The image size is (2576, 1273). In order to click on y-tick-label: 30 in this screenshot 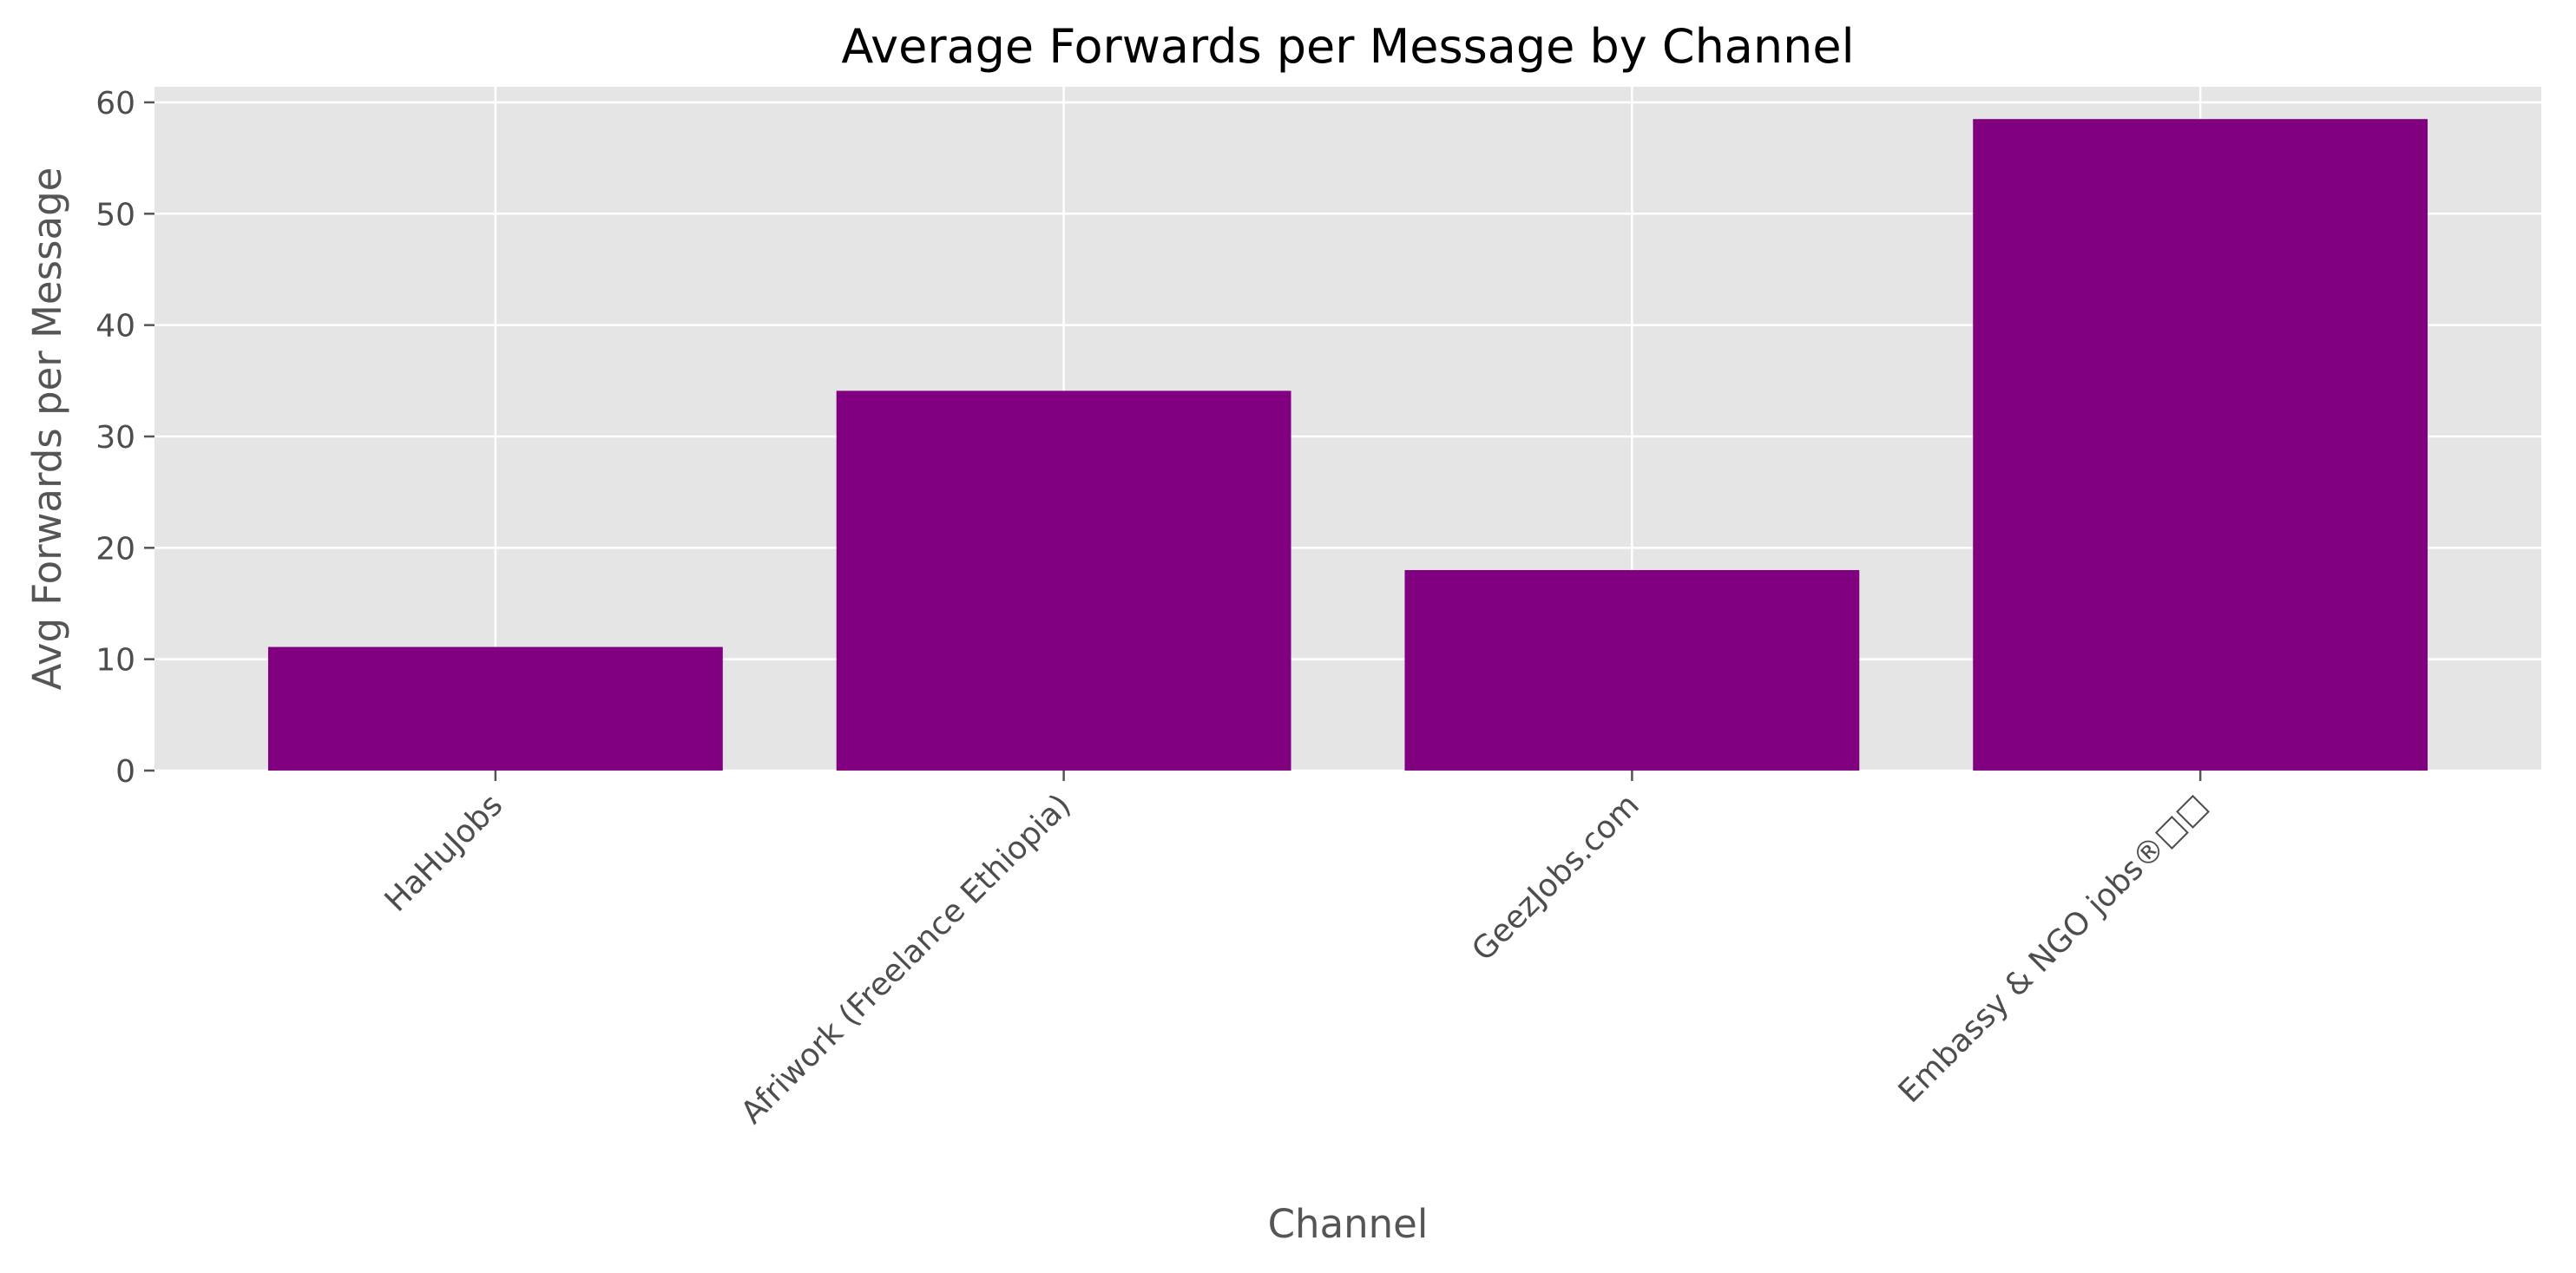, I will do `click(115, 438)`.